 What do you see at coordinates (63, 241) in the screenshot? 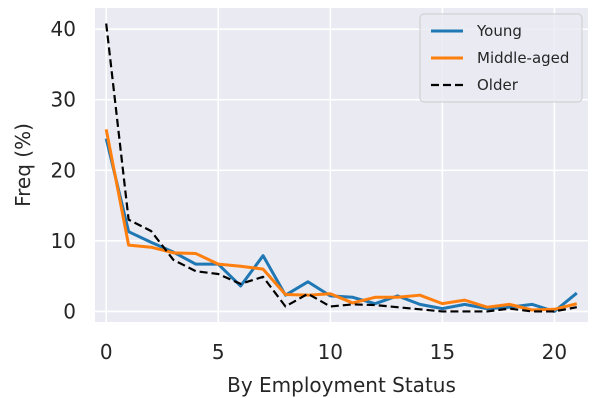
I see `y-tick-label: 10` at bounding box center [63, 241].